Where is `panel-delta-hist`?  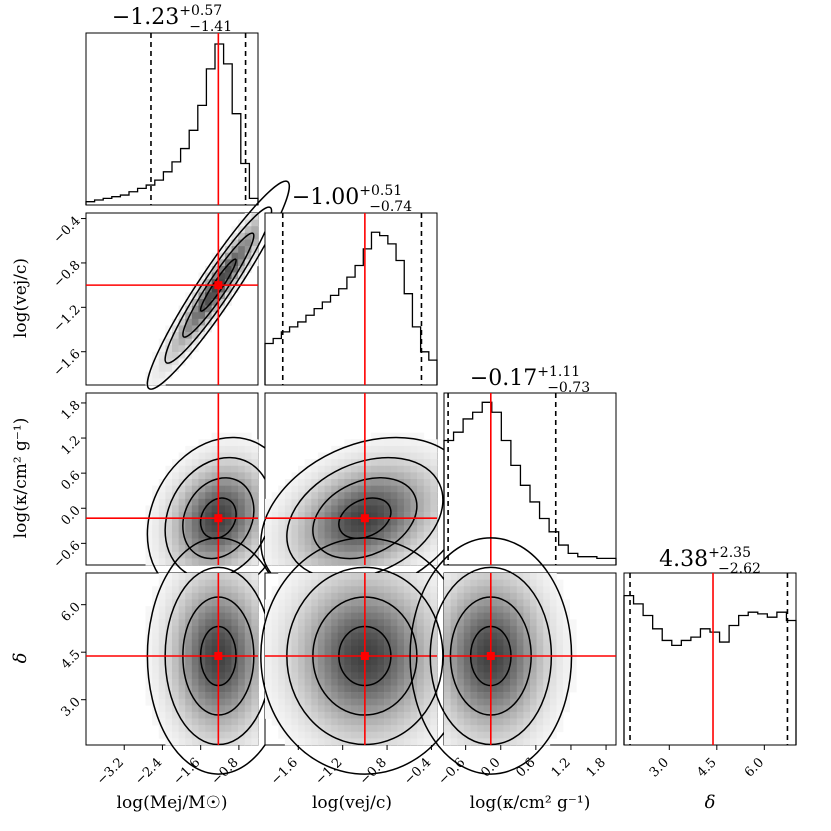
panel-delta-hist is located at coordinates (710, 659).